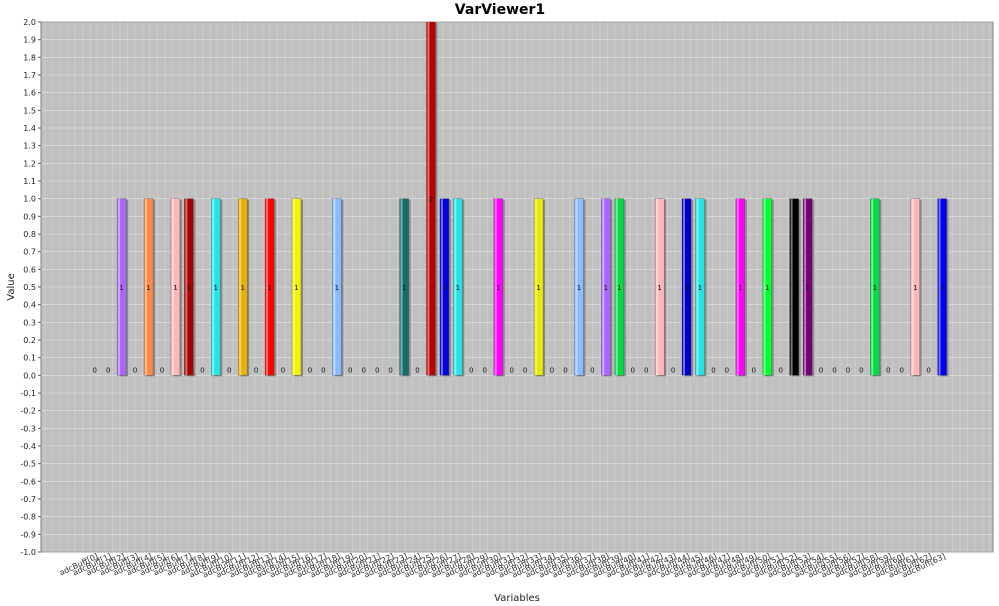 Image resolution: width=999 pixels, height=606 pixels. Describe the element at coordinates (29, 305) in the screenshot. I see `y-tick-label: 0.4` at that location.